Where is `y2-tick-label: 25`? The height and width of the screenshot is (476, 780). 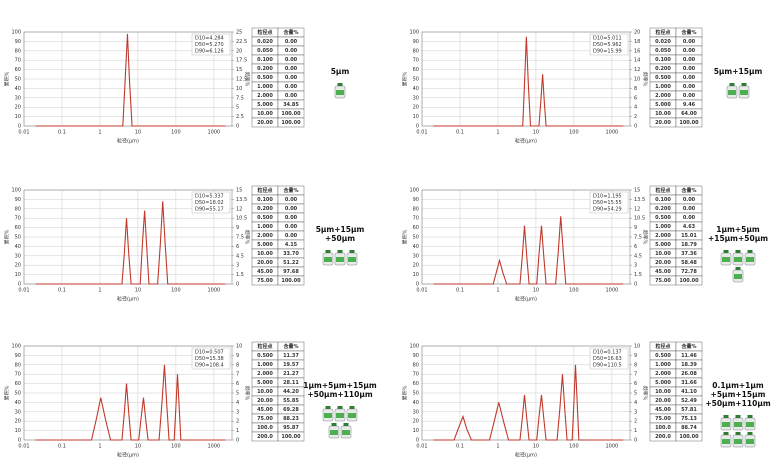 y2-tick-label: 25 is located at coordinates (239, 33).